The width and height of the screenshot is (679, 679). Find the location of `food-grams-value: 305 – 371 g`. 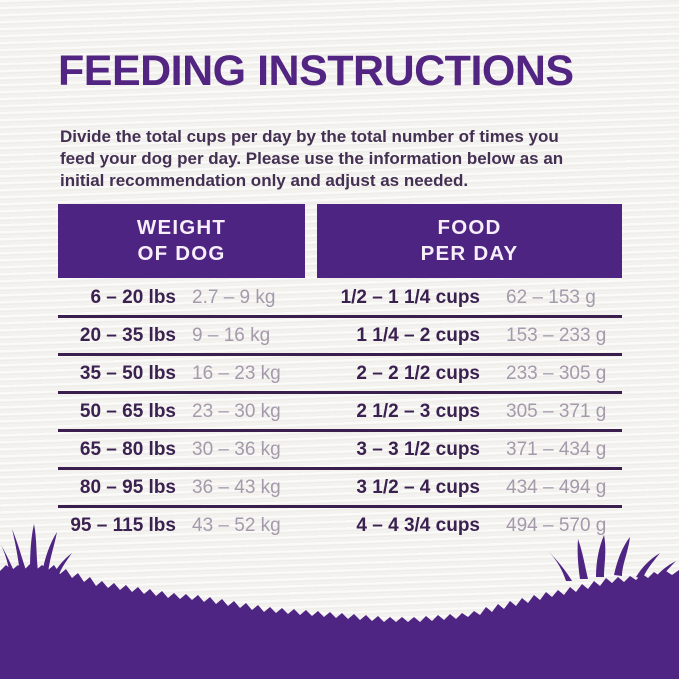

food-grams-value: 305 – 371 g is located at coordinates (556, 411).